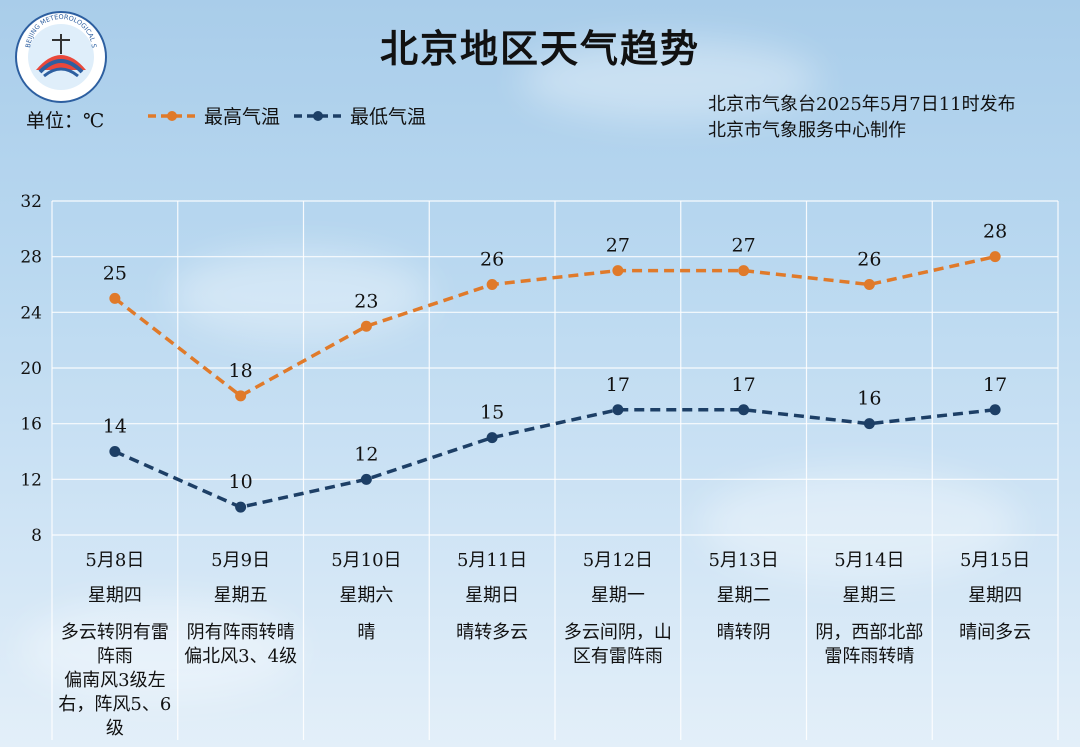 The image size is (1080, 747). I want to click on legend-low: 最低气温, so click(359, 115).